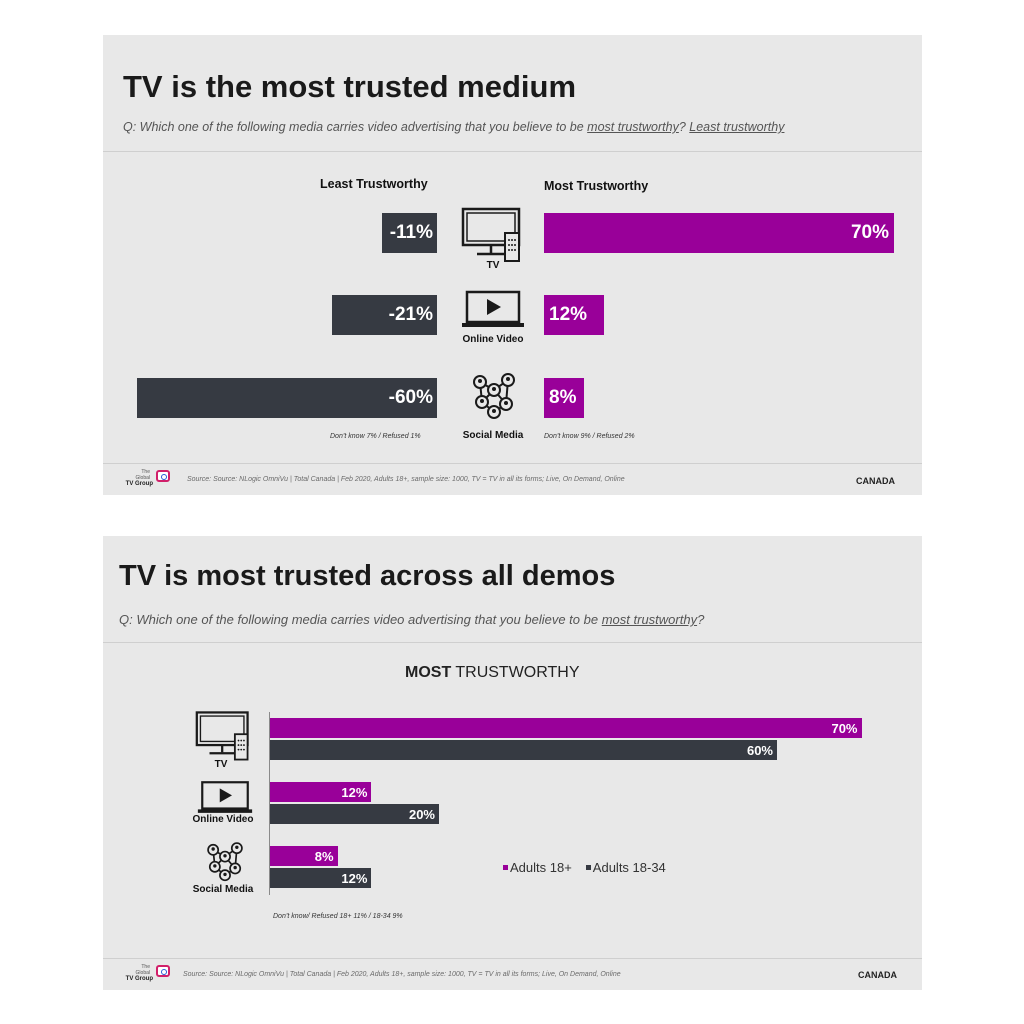 The width and height of the screenshot is (1024, 1024). Describe the element at coordinates (269, 803) in the screenshot. I see `category-axis` at that location.